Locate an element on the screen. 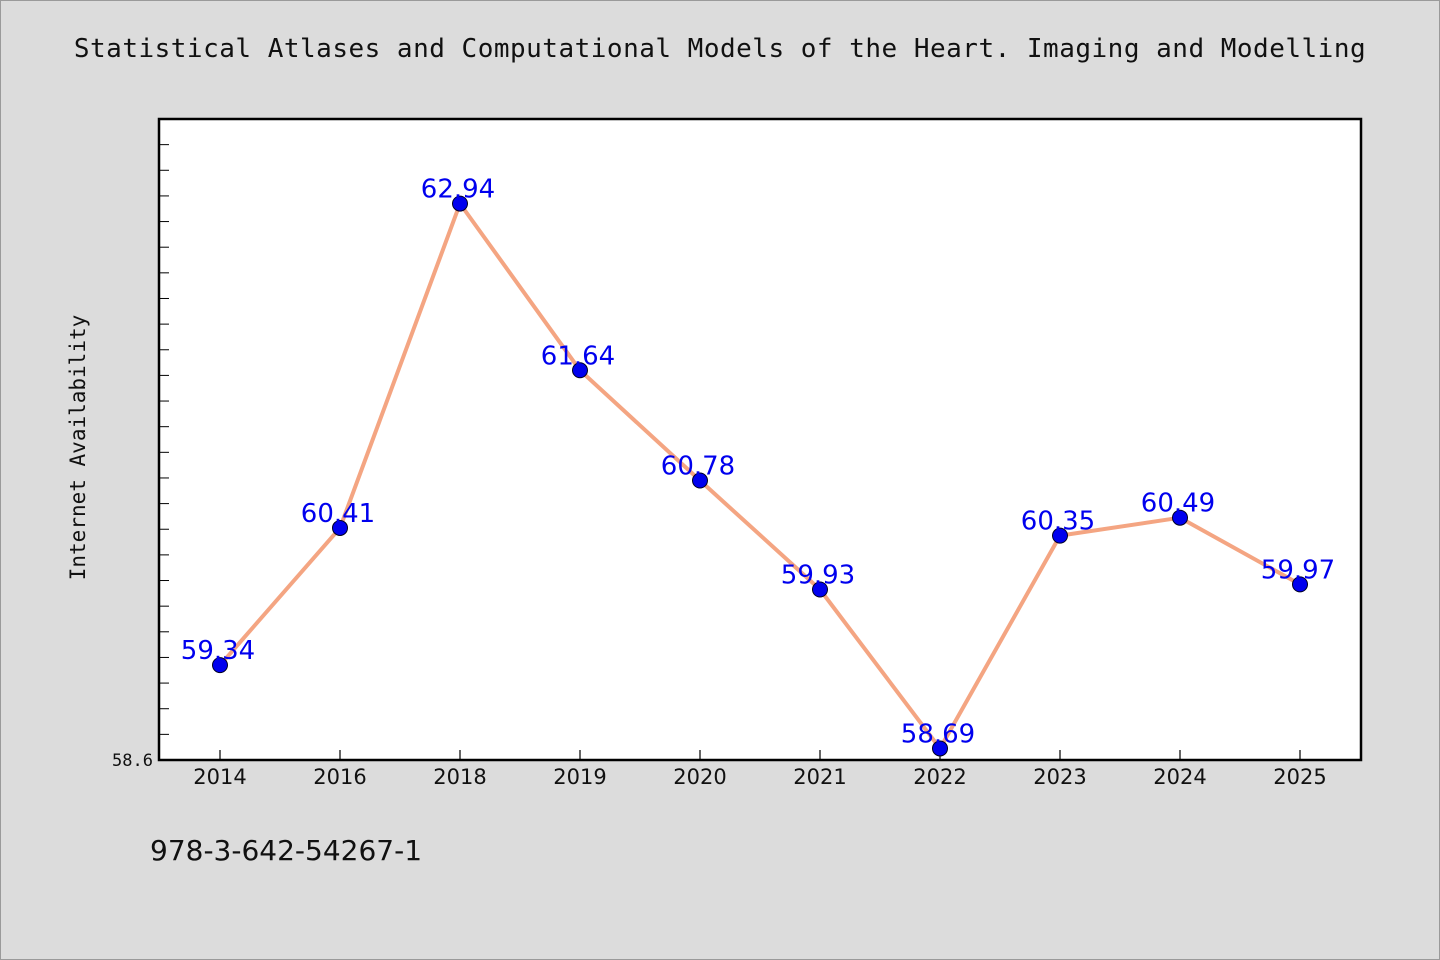 The image size is (1440, 960). data-label: 60.41 is located at coordinates (338, 514).